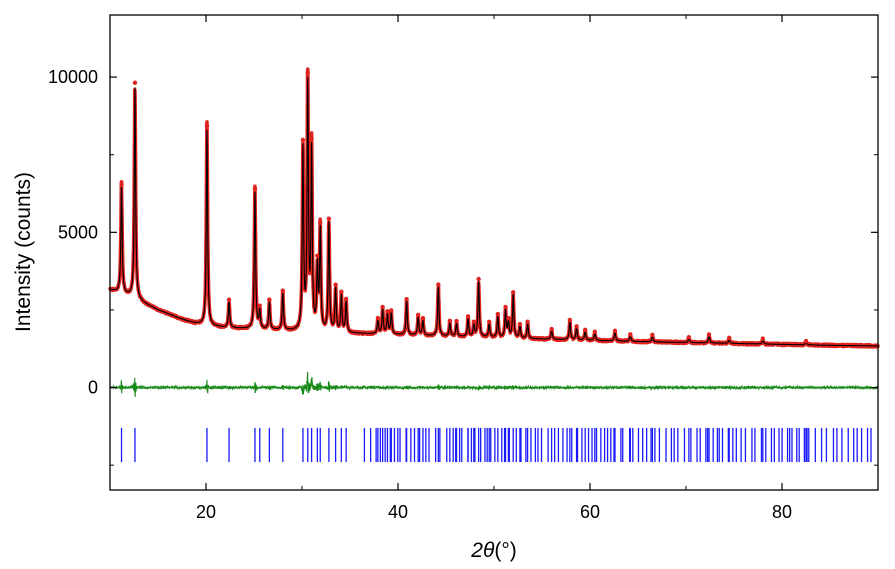  What do you see at coordinates (398, 512) in the screenshot?
I see `x-tick-label: 40` at bounding box center [398, 512].